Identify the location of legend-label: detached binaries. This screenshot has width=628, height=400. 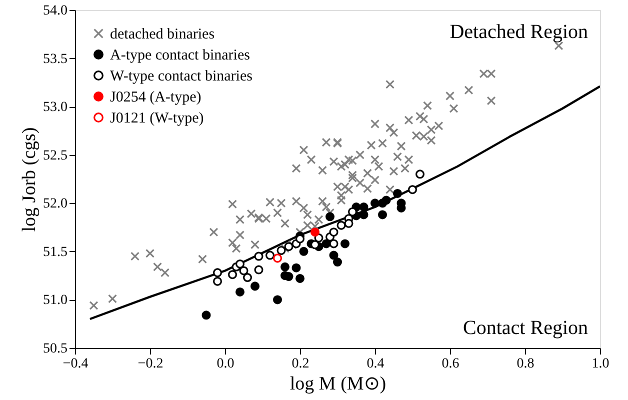
(162, 34).